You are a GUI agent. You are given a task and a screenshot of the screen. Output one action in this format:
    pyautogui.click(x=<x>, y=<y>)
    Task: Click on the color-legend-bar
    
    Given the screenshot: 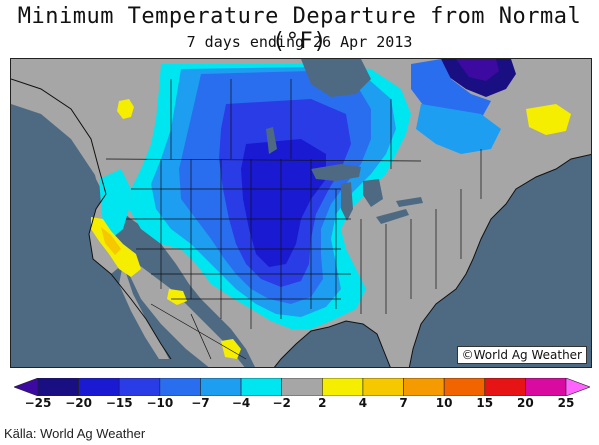 What is the action you would take?
    pyautogui.click(x=302, y=387)
    